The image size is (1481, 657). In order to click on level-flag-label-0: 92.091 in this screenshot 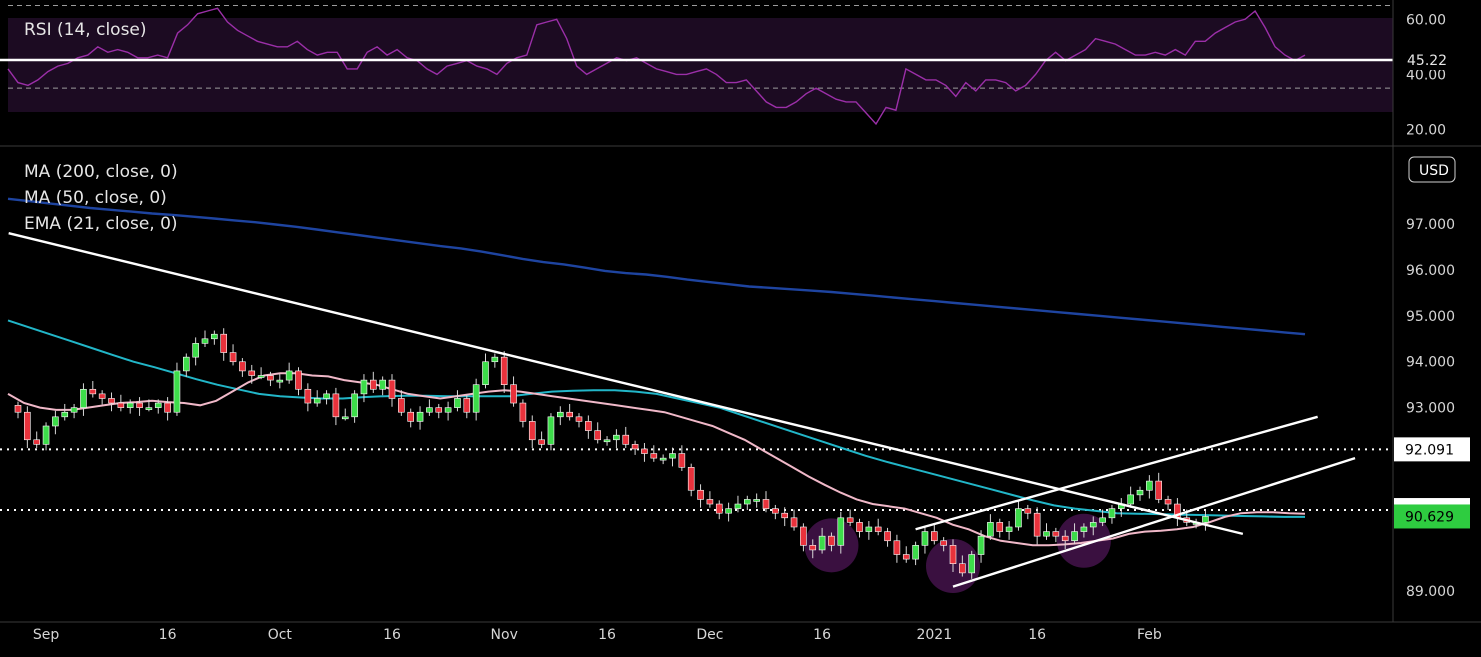, I will do `click(1429, 450)`.